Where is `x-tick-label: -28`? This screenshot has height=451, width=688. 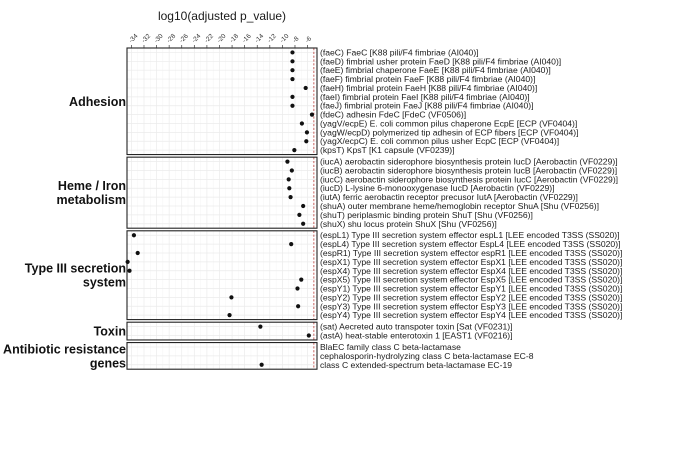
x-tick-label: -28 is located at coordinates (172, 39).